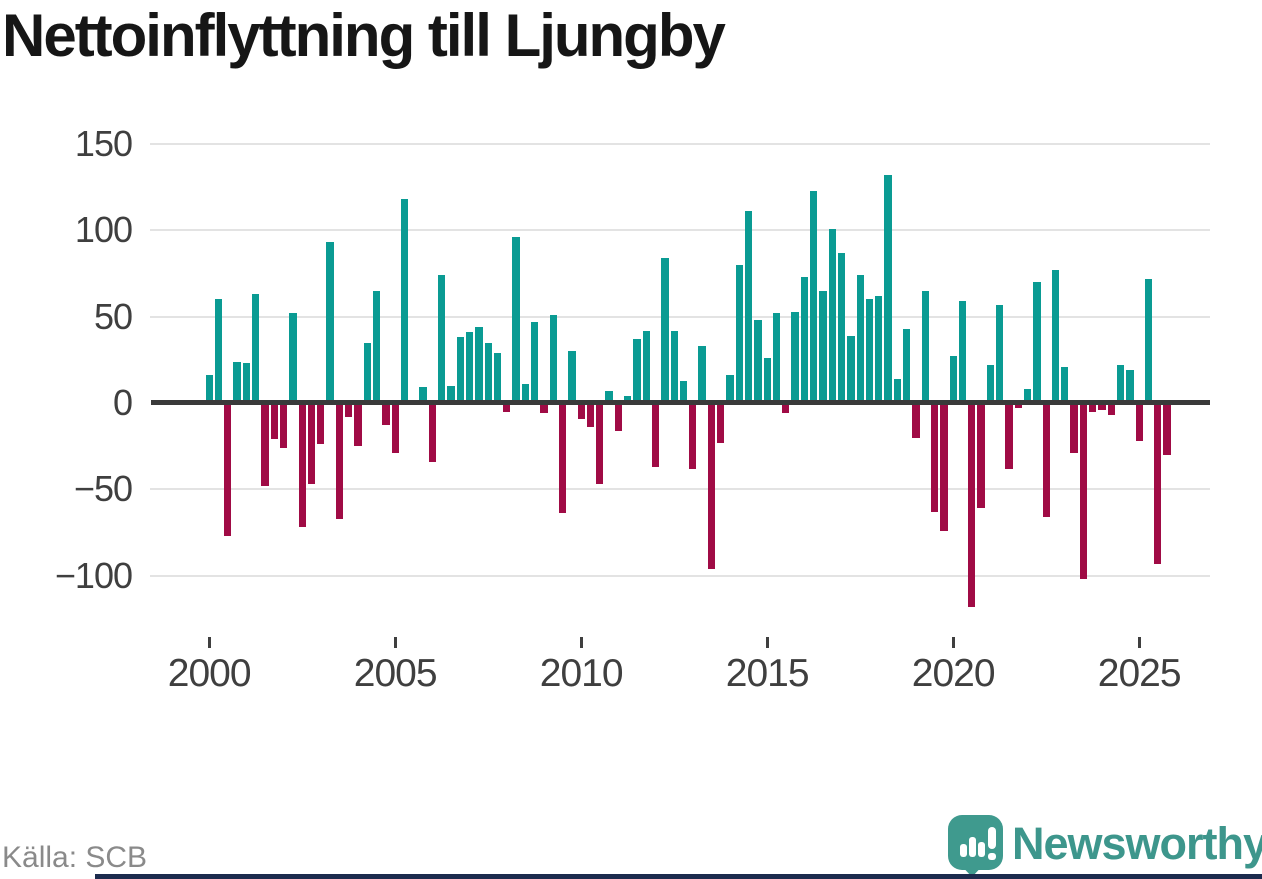  I want to click on newsworthy-brand-link: Newsworthy, so click(1104, 845).